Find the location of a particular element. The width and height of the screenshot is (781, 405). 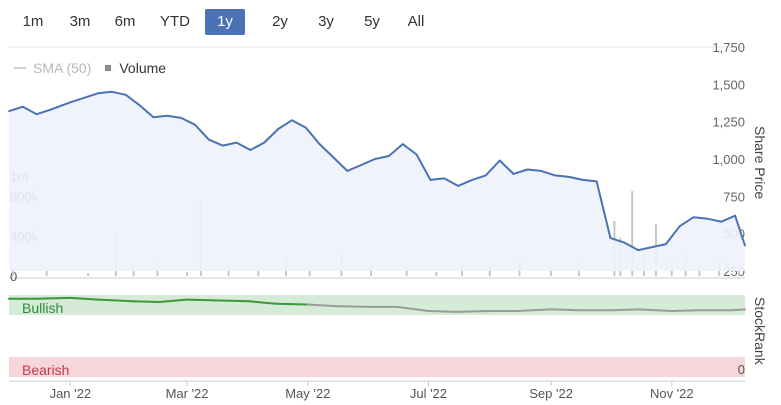

x-tick-label: Sep '22 is located at coordinates (551, 393).